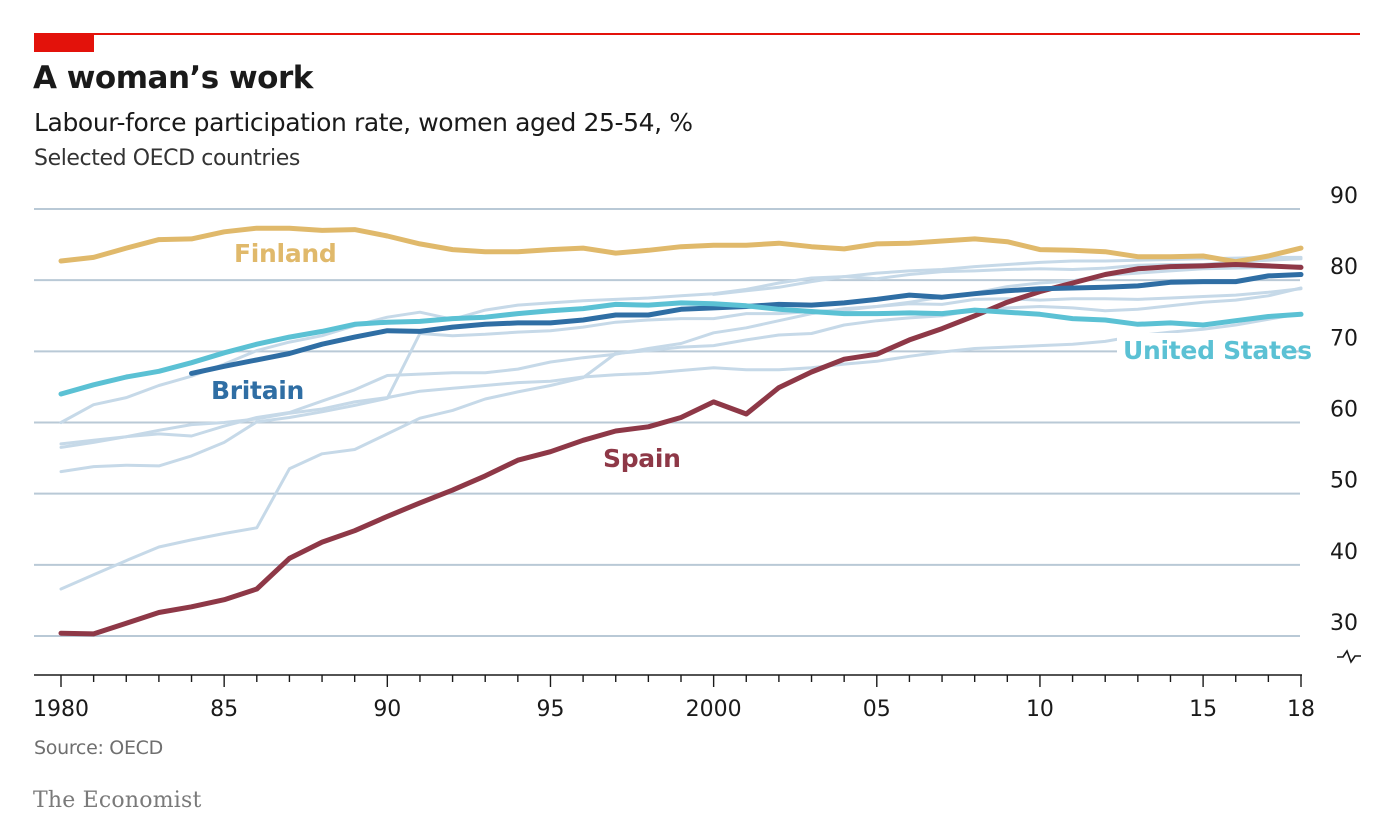 The height and width of the screenshot is (832, 1394). Describe the element at coordinates (1344, 267) in the screenshot. I see `y-tick-label: 80` at that location.